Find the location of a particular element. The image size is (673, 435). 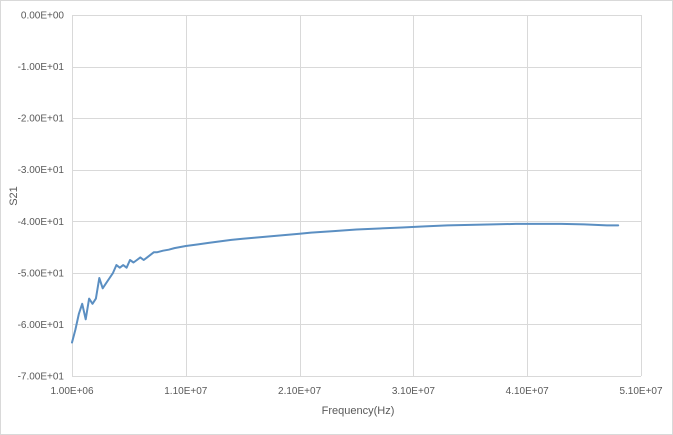

y-axis-title: S21 is located at coordinates (14, 196).